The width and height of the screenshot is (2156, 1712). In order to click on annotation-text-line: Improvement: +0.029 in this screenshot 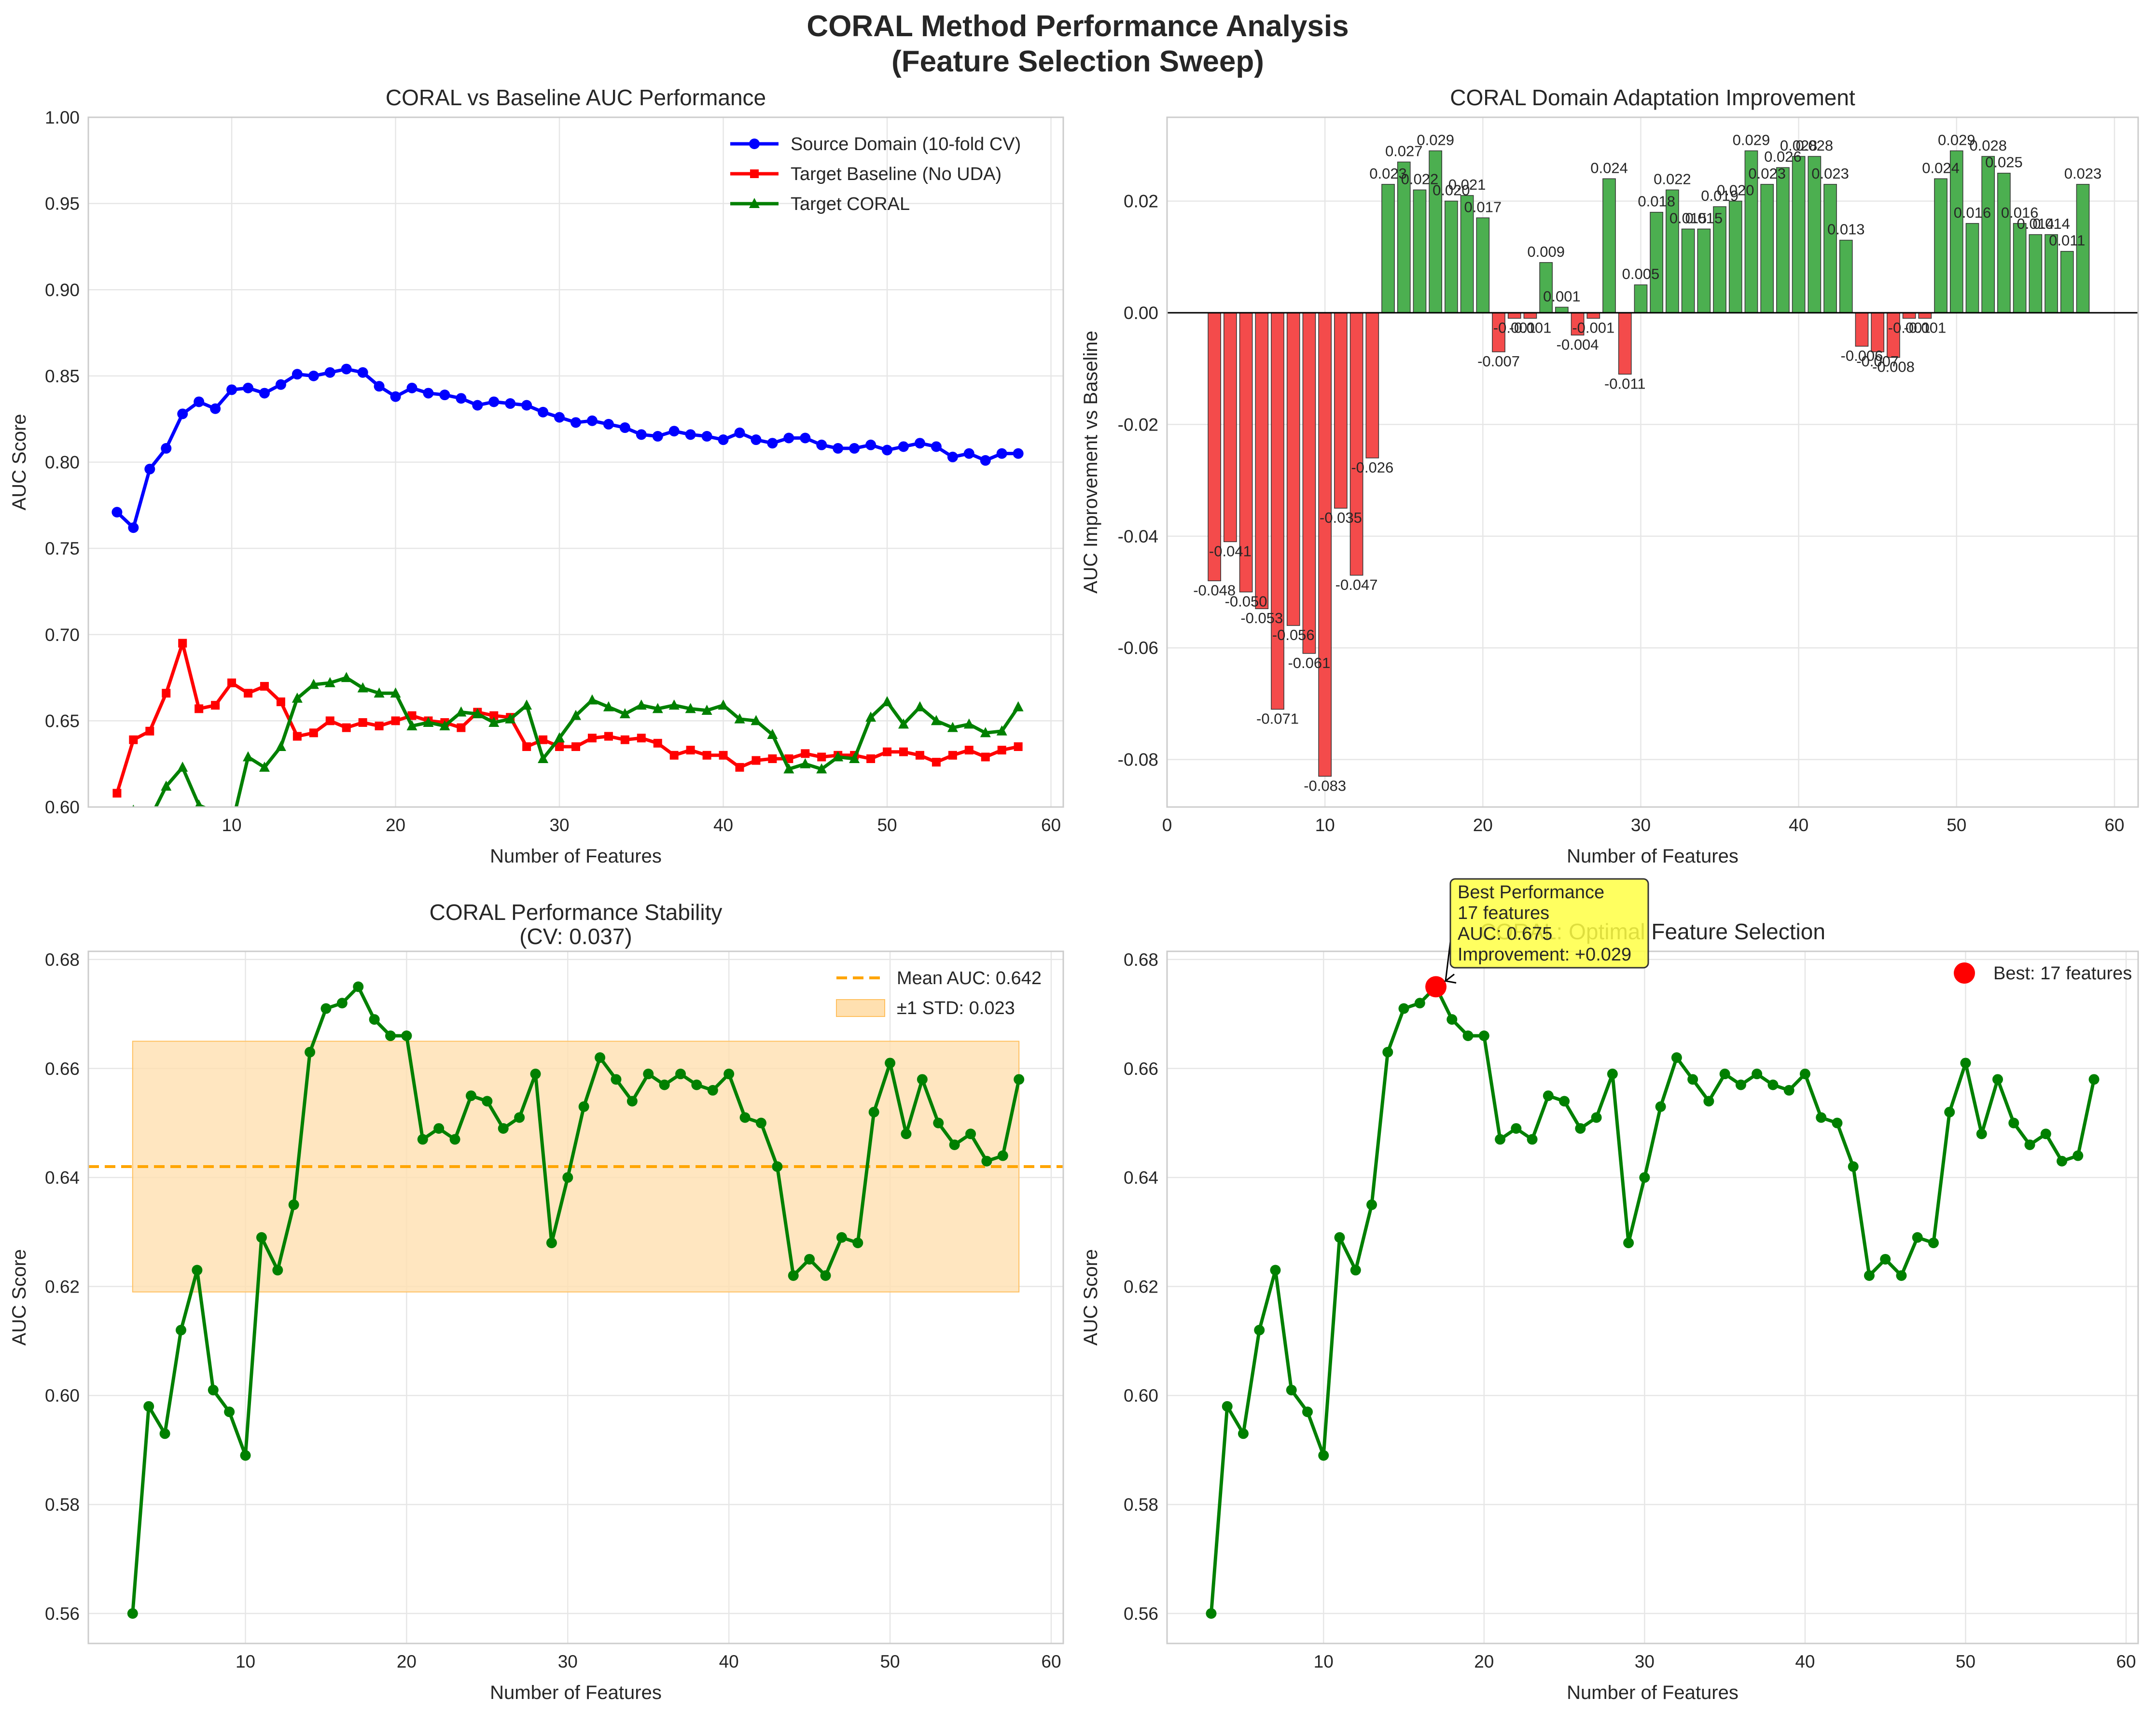, I will do `click(1544, 955)`.